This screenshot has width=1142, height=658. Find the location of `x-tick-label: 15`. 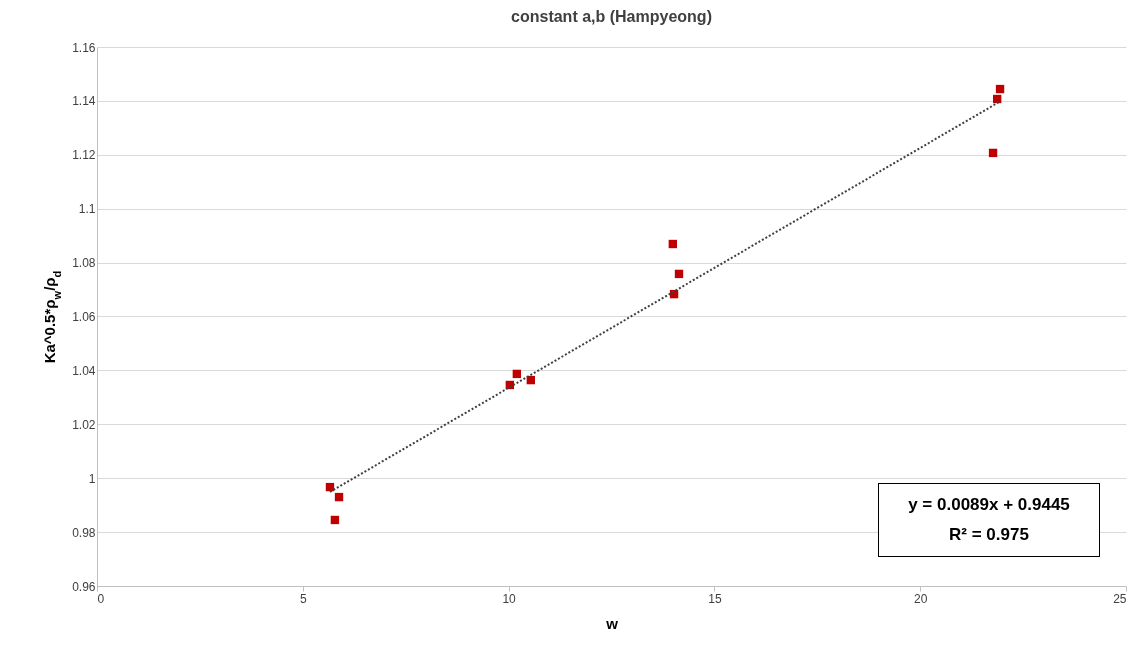

x-tick-label: 15 is located at coordinates (715, 598).